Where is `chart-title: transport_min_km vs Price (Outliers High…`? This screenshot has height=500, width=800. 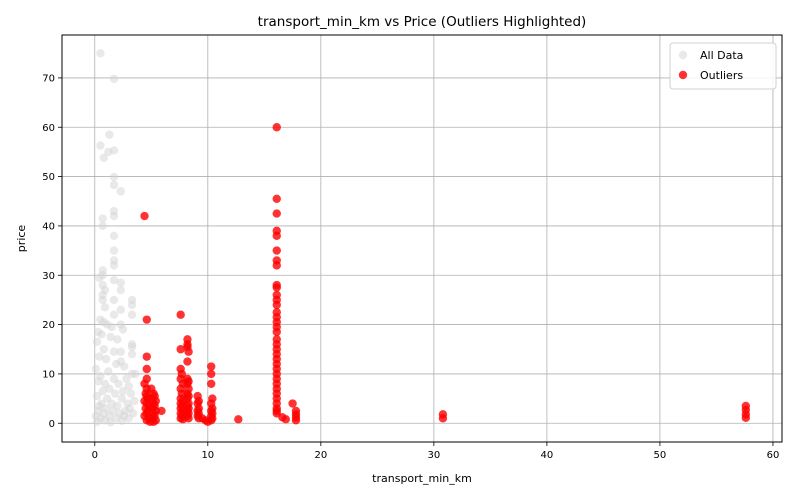
chart-title: transport_min_km vs Price (Outliers High… is located at coordinates (422, 22).